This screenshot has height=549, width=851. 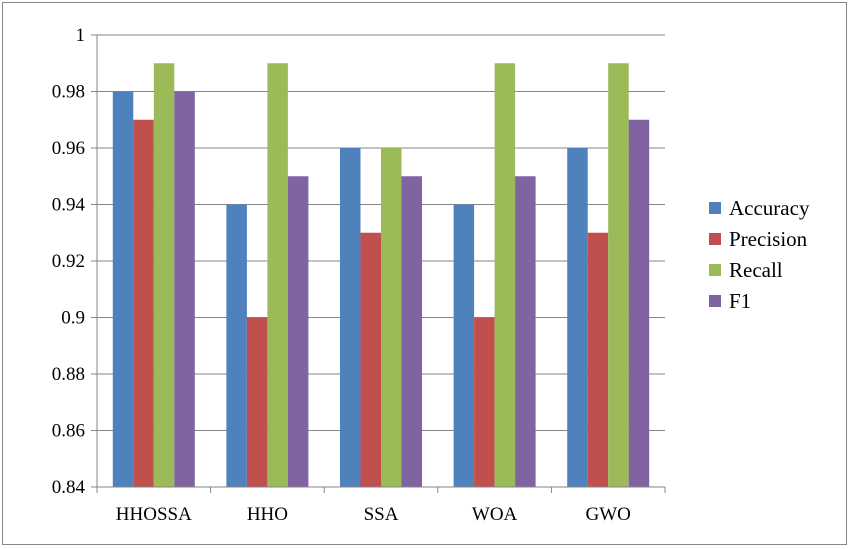 I want to click on legend-swatch-f1, so click(x=715, y=301).